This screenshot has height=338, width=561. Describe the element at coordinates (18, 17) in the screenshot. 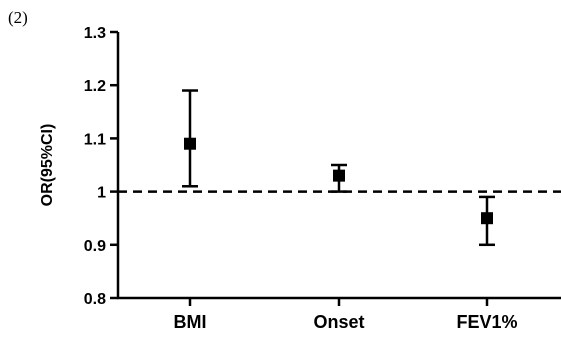

I see `panel-label: (2)` at that location.